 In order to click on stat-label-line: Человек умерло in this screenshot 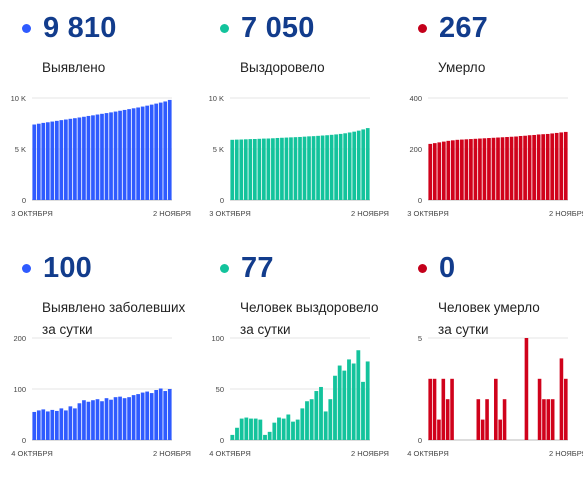, I will do `click(489, 307)`.